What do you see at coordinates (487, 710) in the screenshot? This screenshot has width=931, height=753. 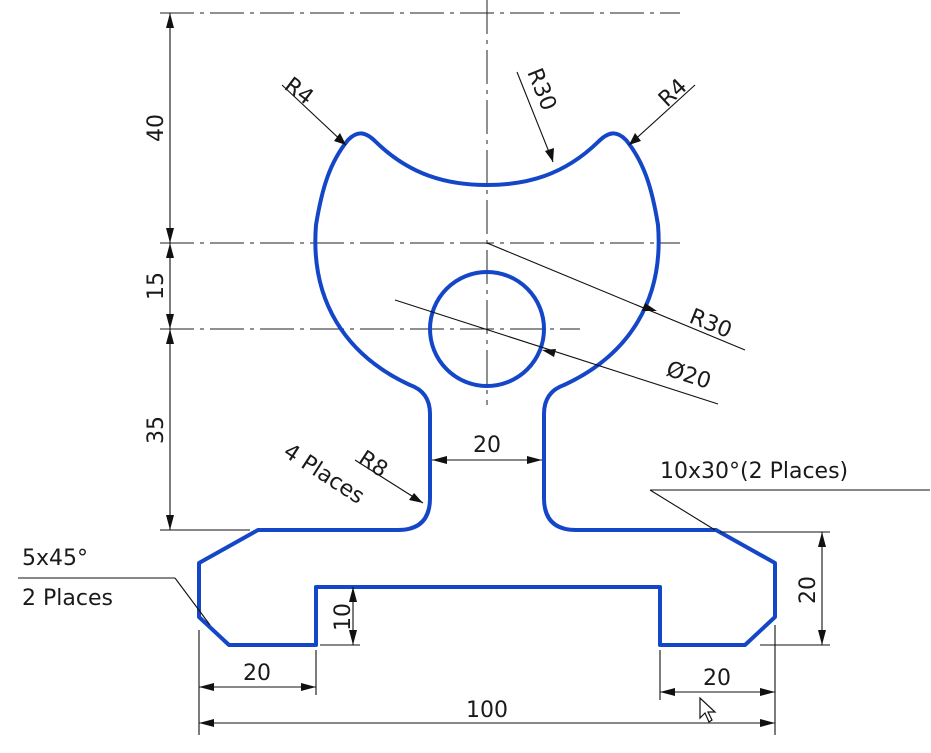 I see `dim-overall-width: 100` at bounding box center [487, 710].